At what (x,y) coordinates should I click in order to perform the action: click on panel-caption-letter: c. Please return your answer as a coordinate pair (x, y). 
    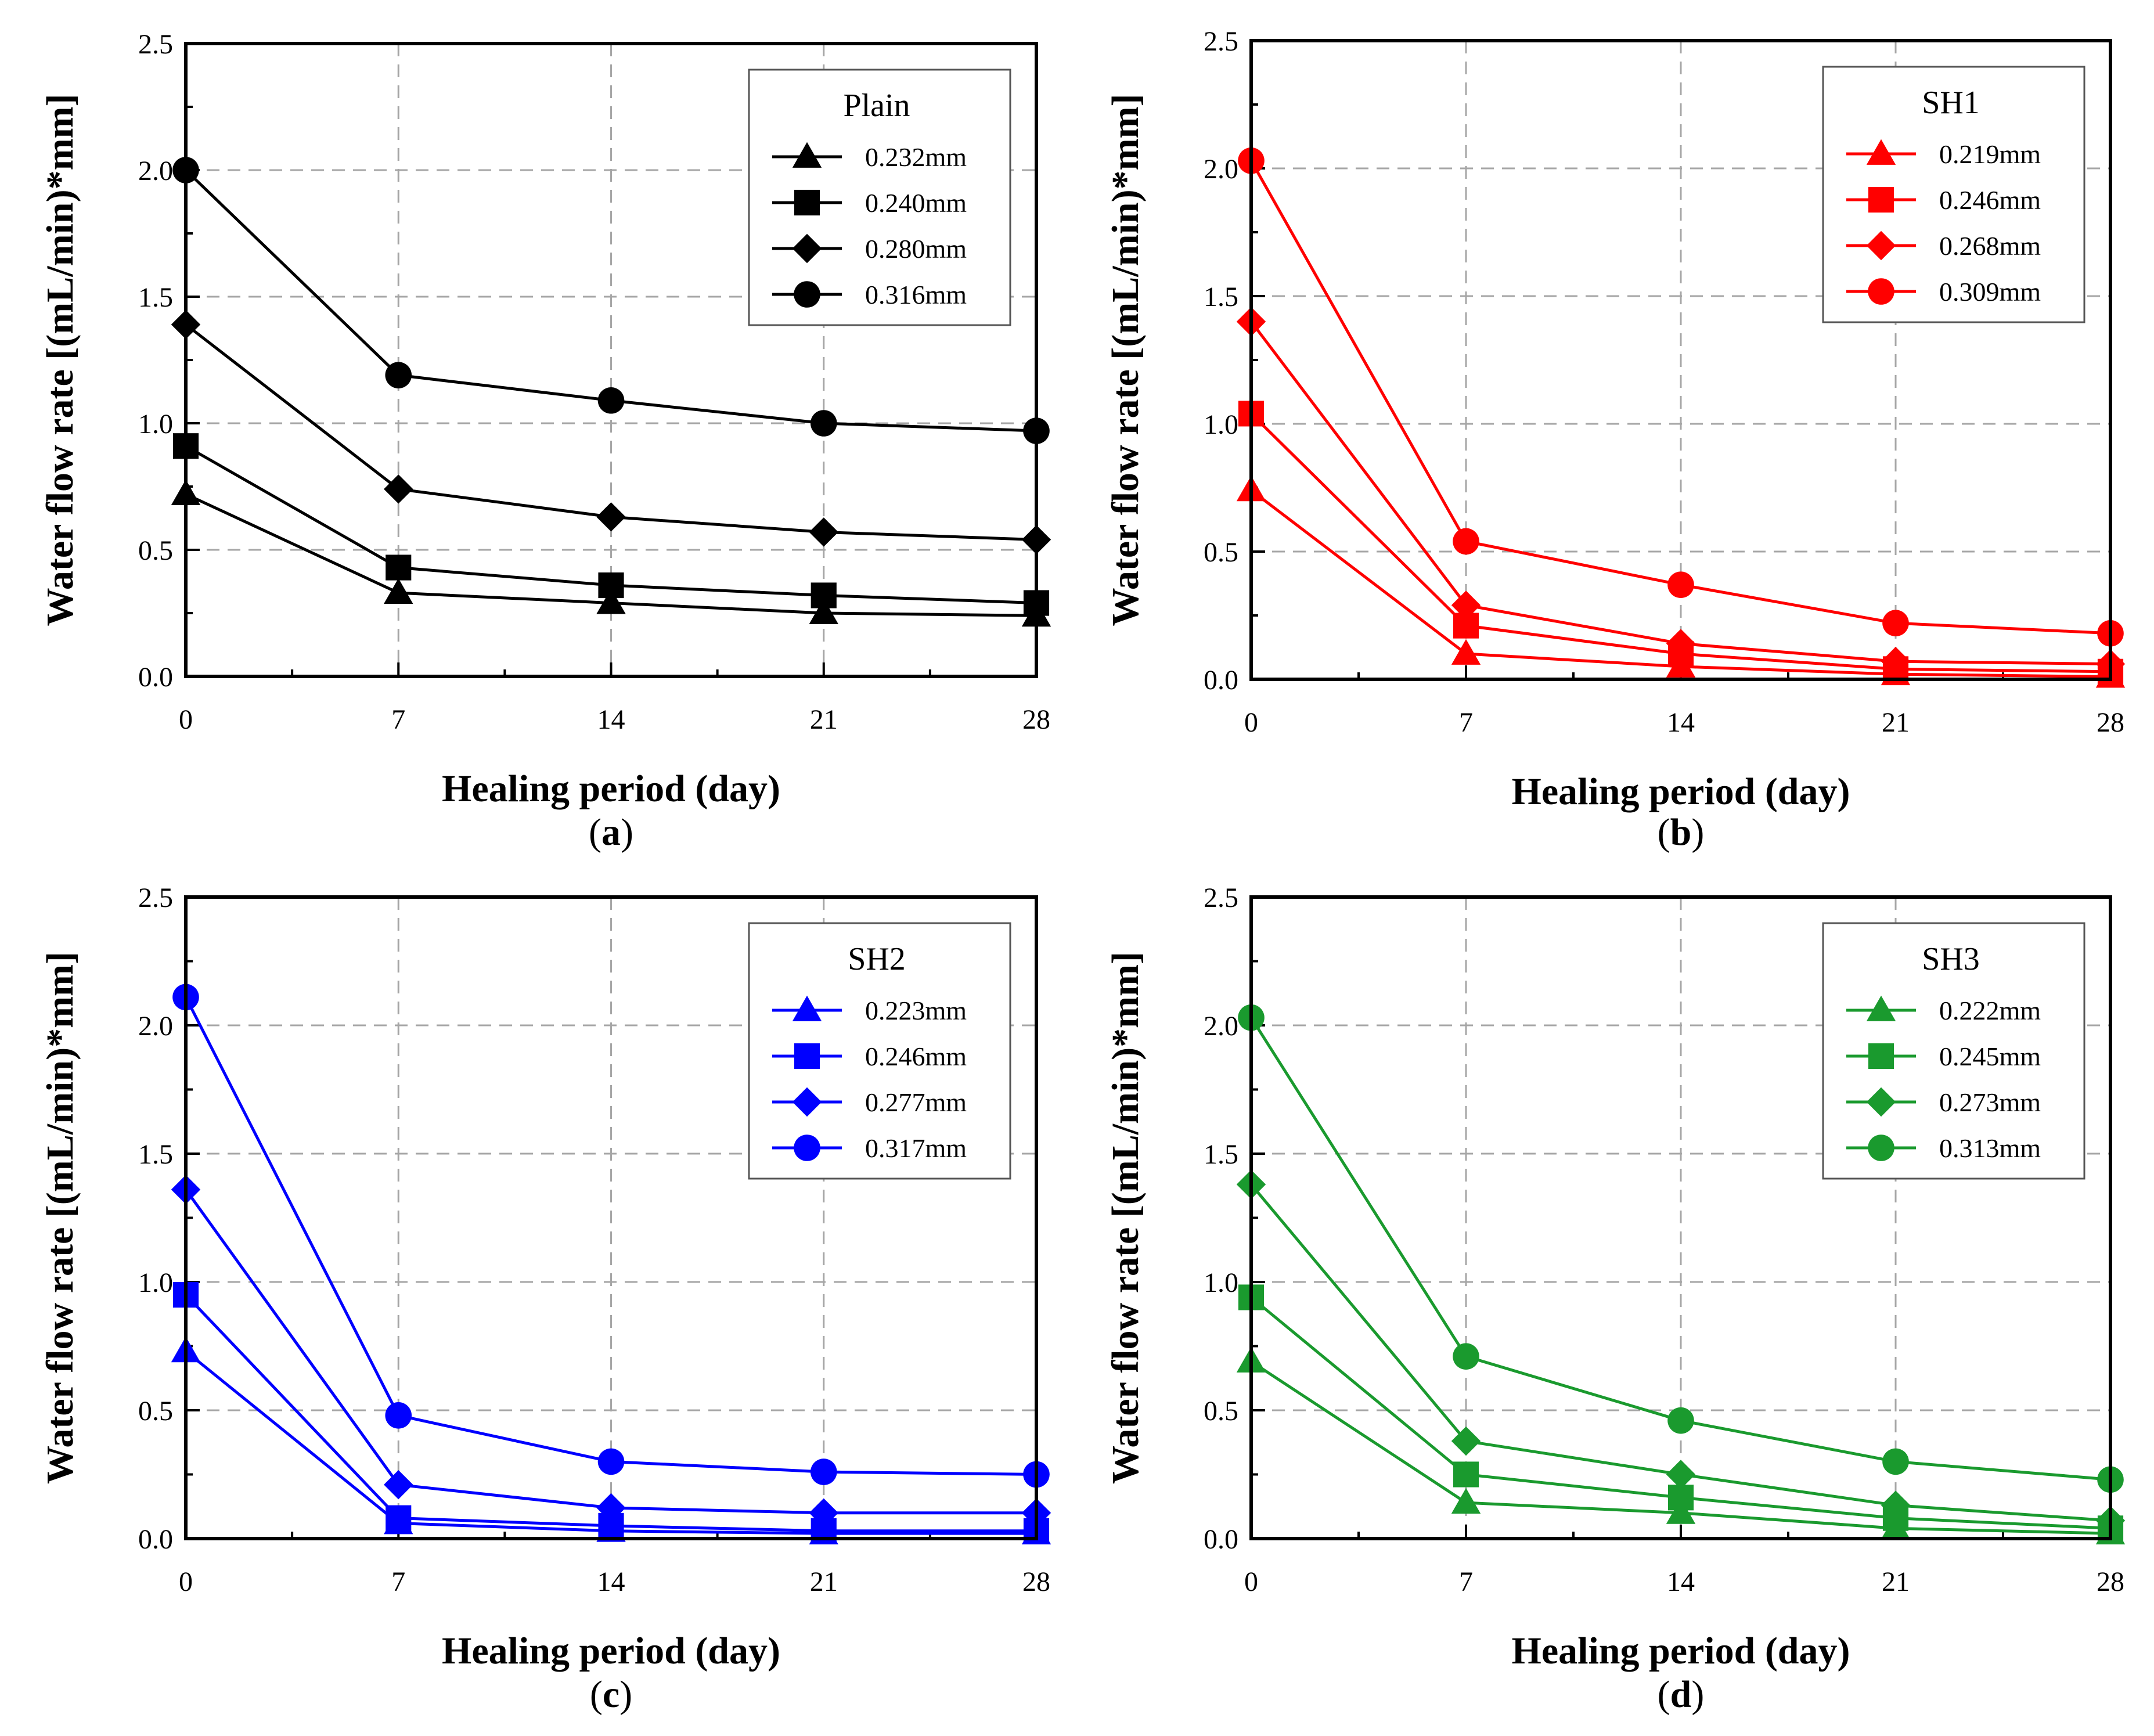
    Looking at the image, I should click on (611, 1694).